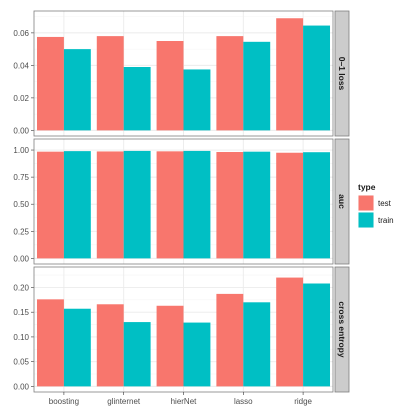  I want to click on y-tick-label: 0.10, so click(21, 337).